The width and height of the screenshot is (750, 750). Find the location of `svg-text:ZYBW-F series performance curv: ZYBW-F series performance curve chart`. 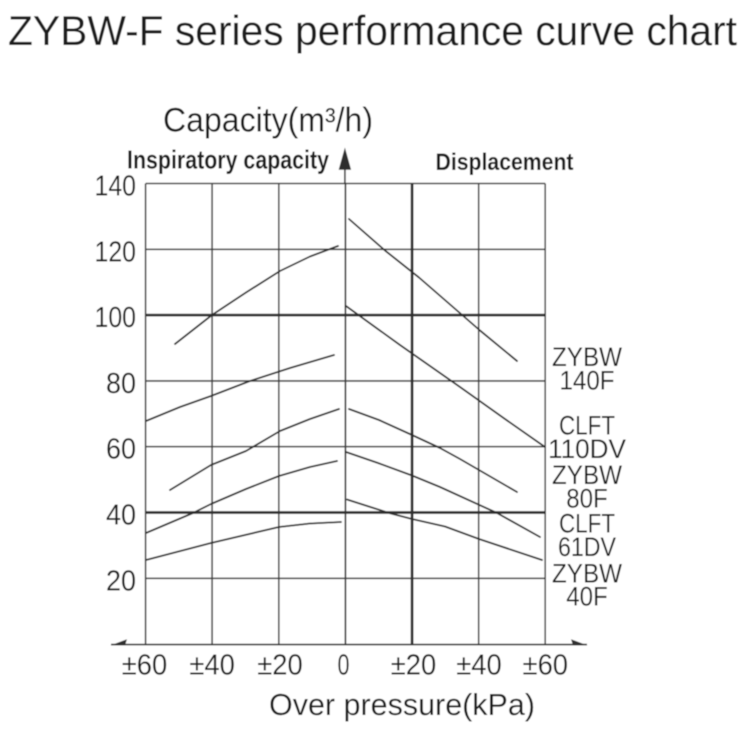

svg-text:ZYBW-F series performance curv: ZYBW-F series performance curve chart is located at coordinates (372, 30).